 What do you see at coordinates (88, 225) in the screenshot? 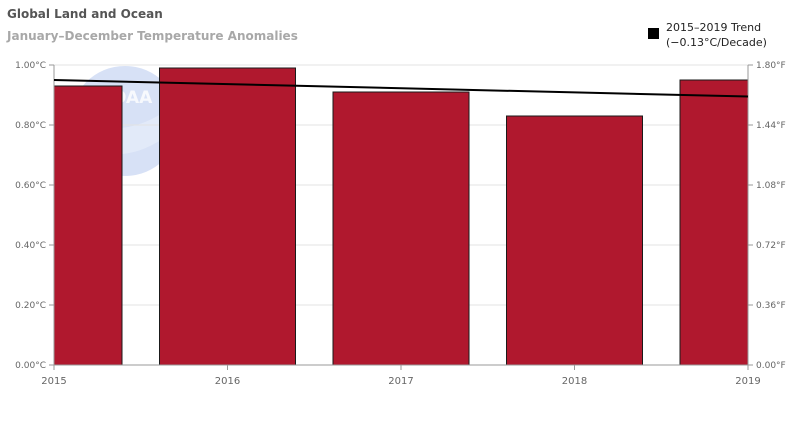
I see `bar-2015` at bounding box center [88, 225].